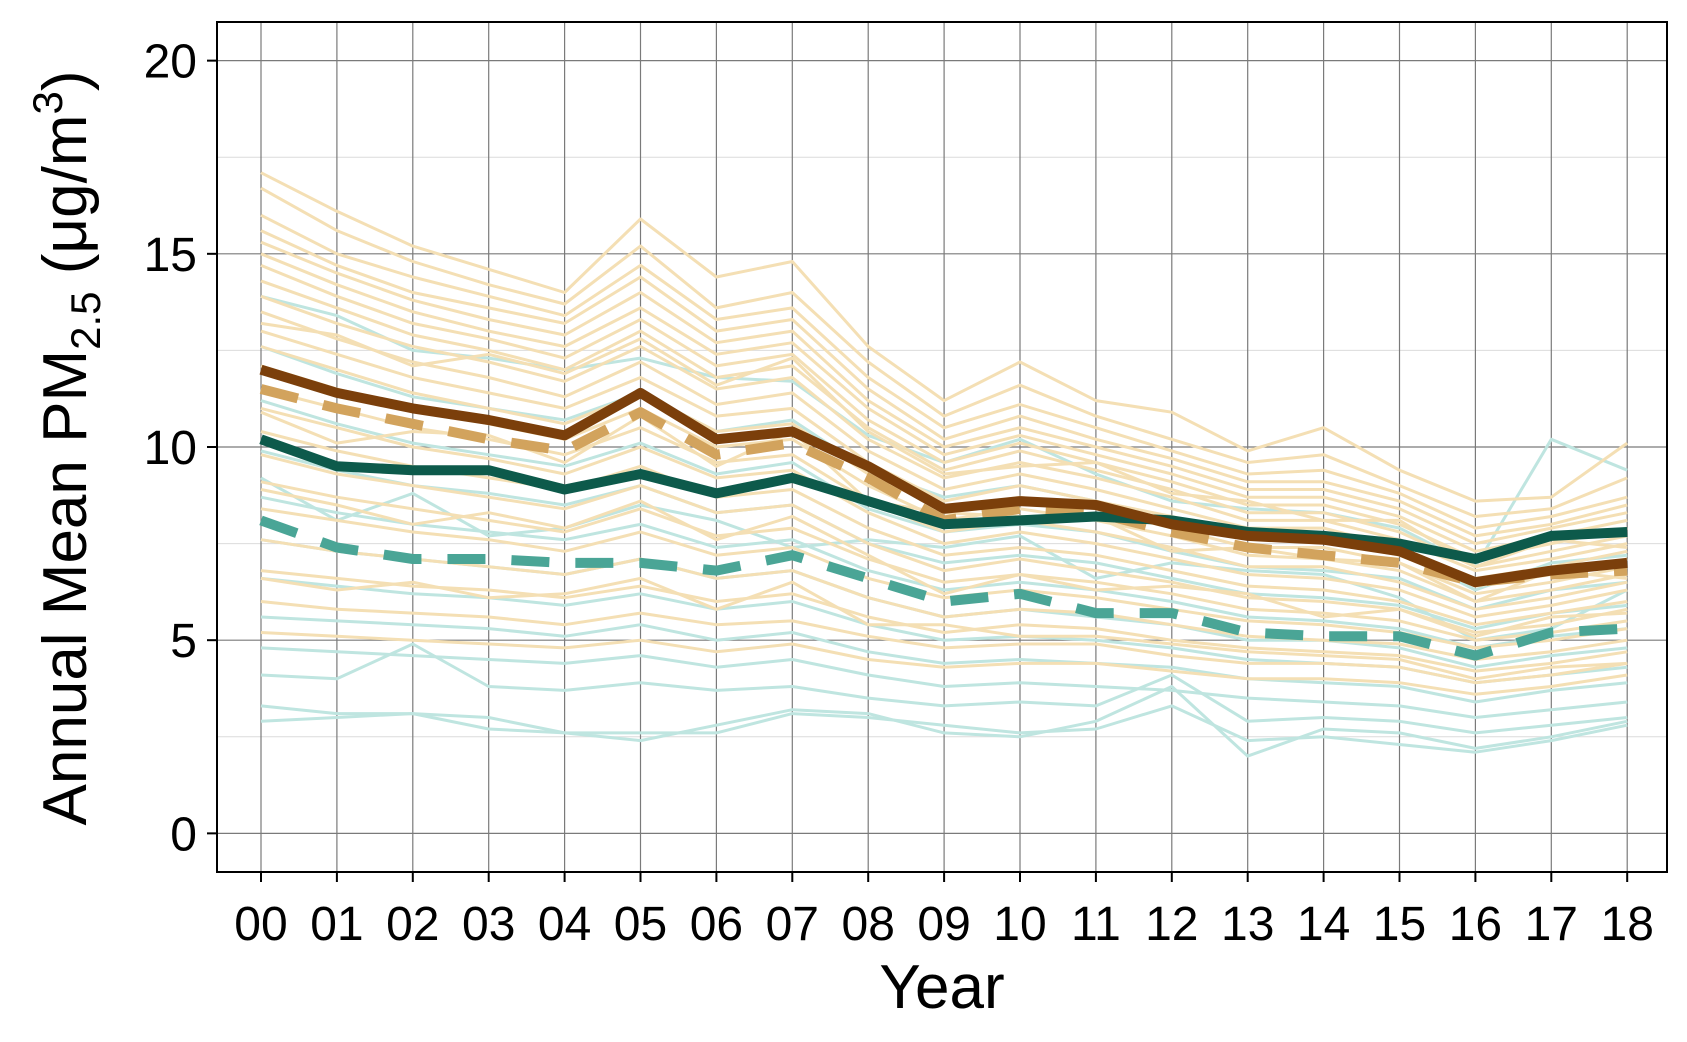 This screenshot has width=1687, height=1042. I want to click on x-tick-label: 06, so click(716, 924).